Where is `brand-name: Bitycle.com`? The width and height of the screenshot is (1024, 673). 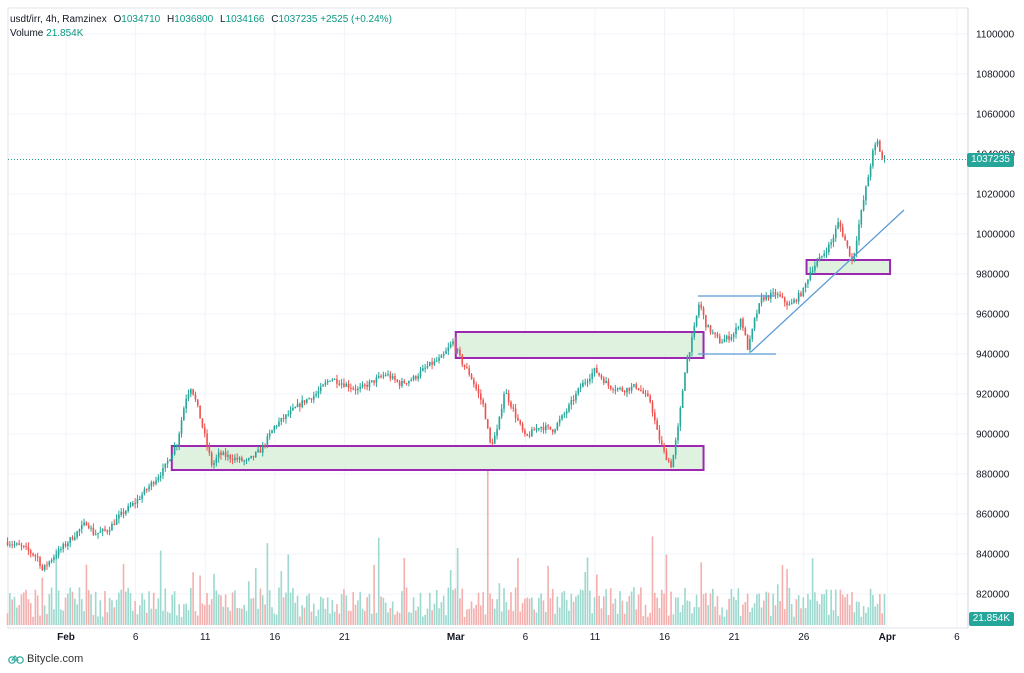 brand-name: Bitycle.com is located at coordinates (55, 659).